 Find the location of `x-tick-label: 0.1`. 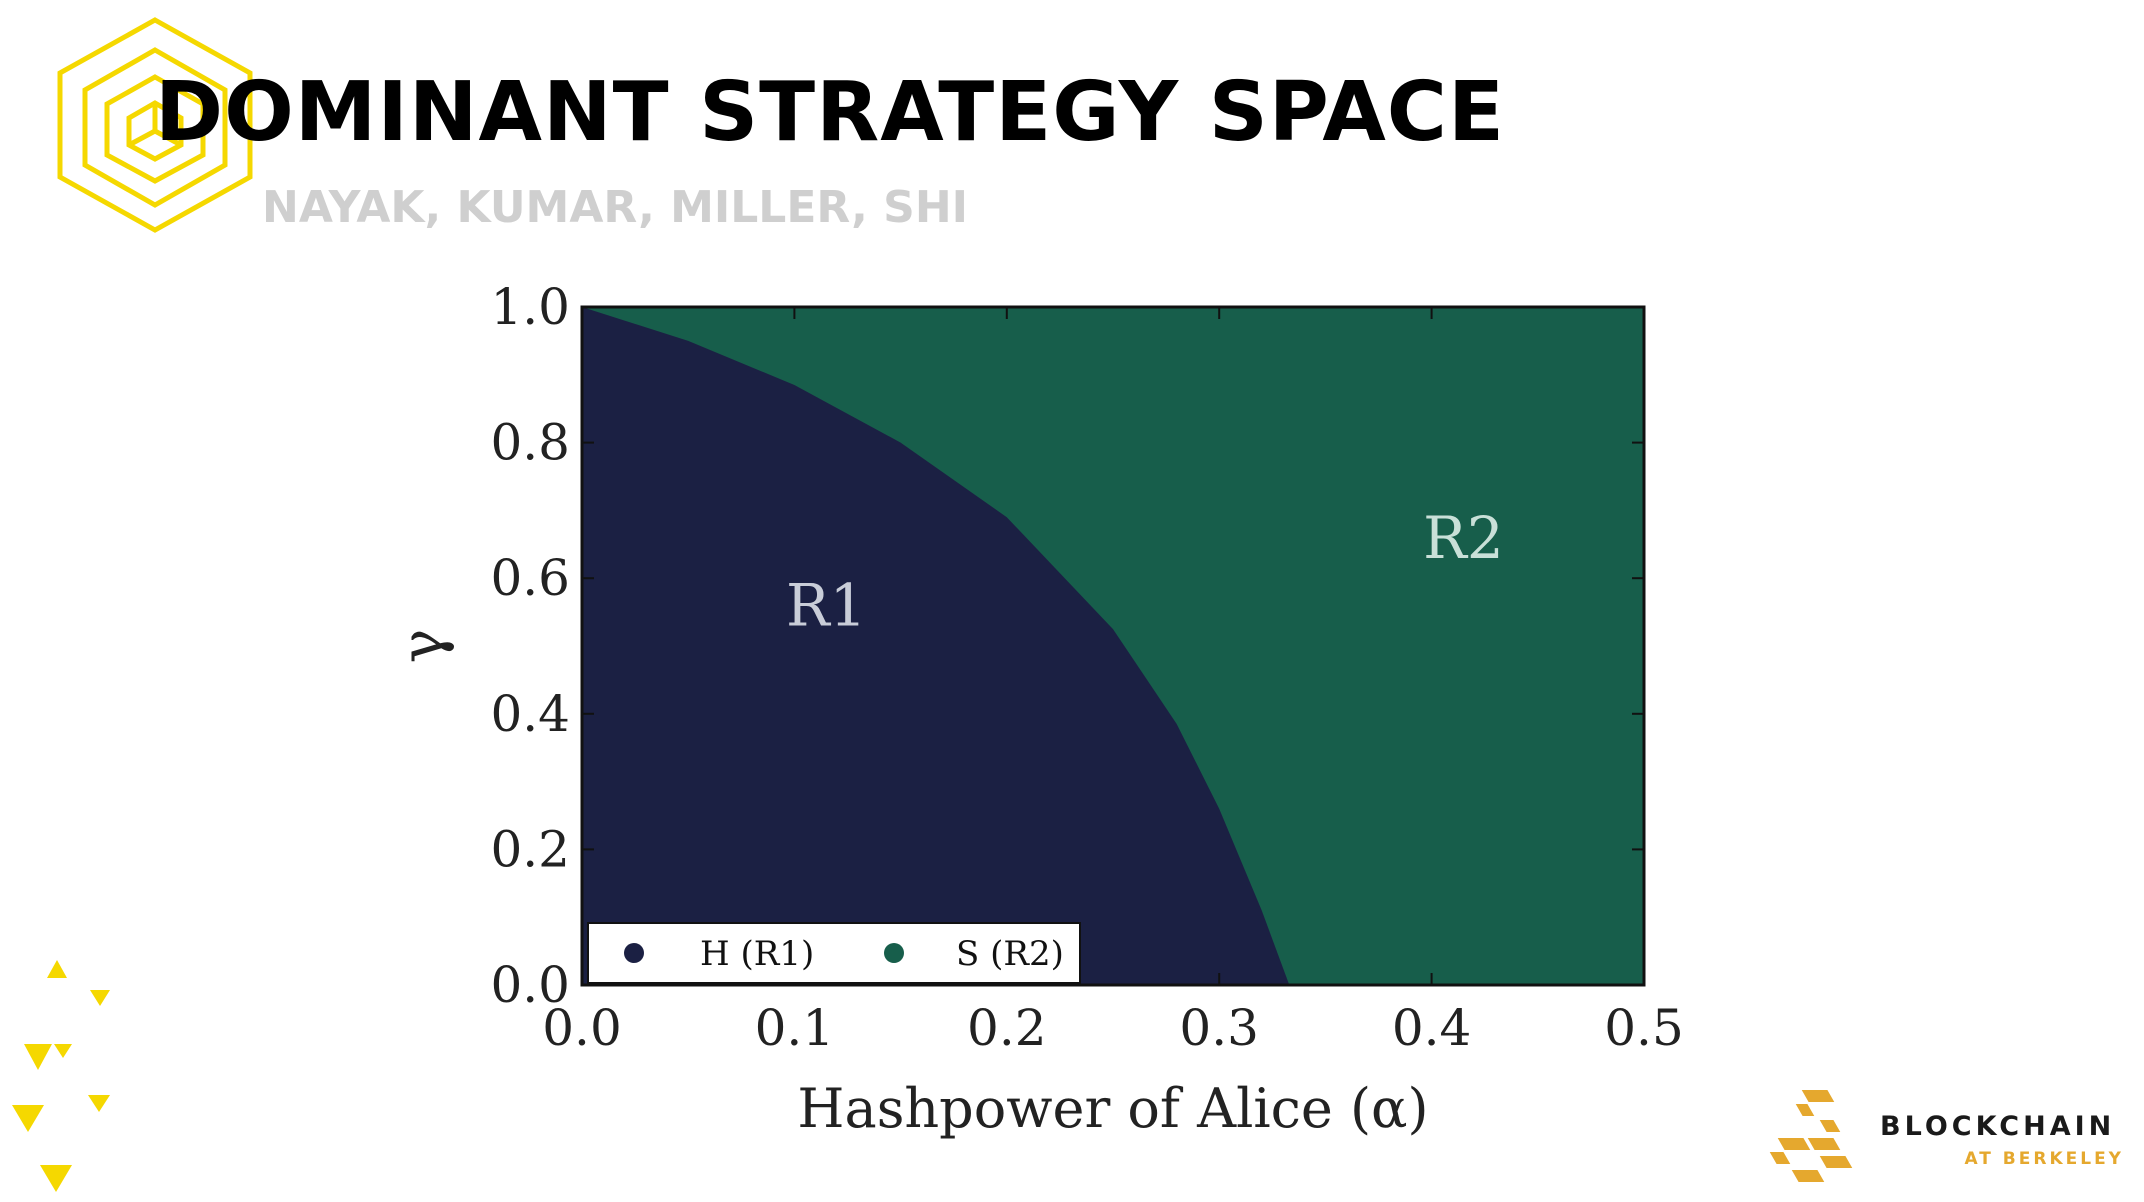

x-tick-label: 0.1 is located at coordinates (795, 1028).